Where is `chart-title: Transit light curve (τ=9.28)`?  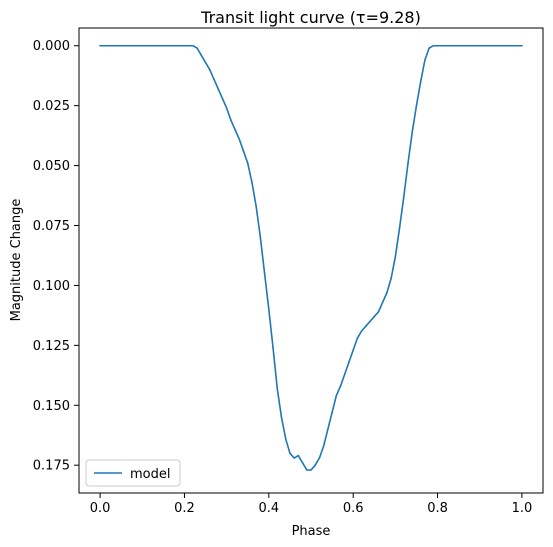
chart-title: Transit light curve (τ=9.28) is located at coordinates (310, 17).